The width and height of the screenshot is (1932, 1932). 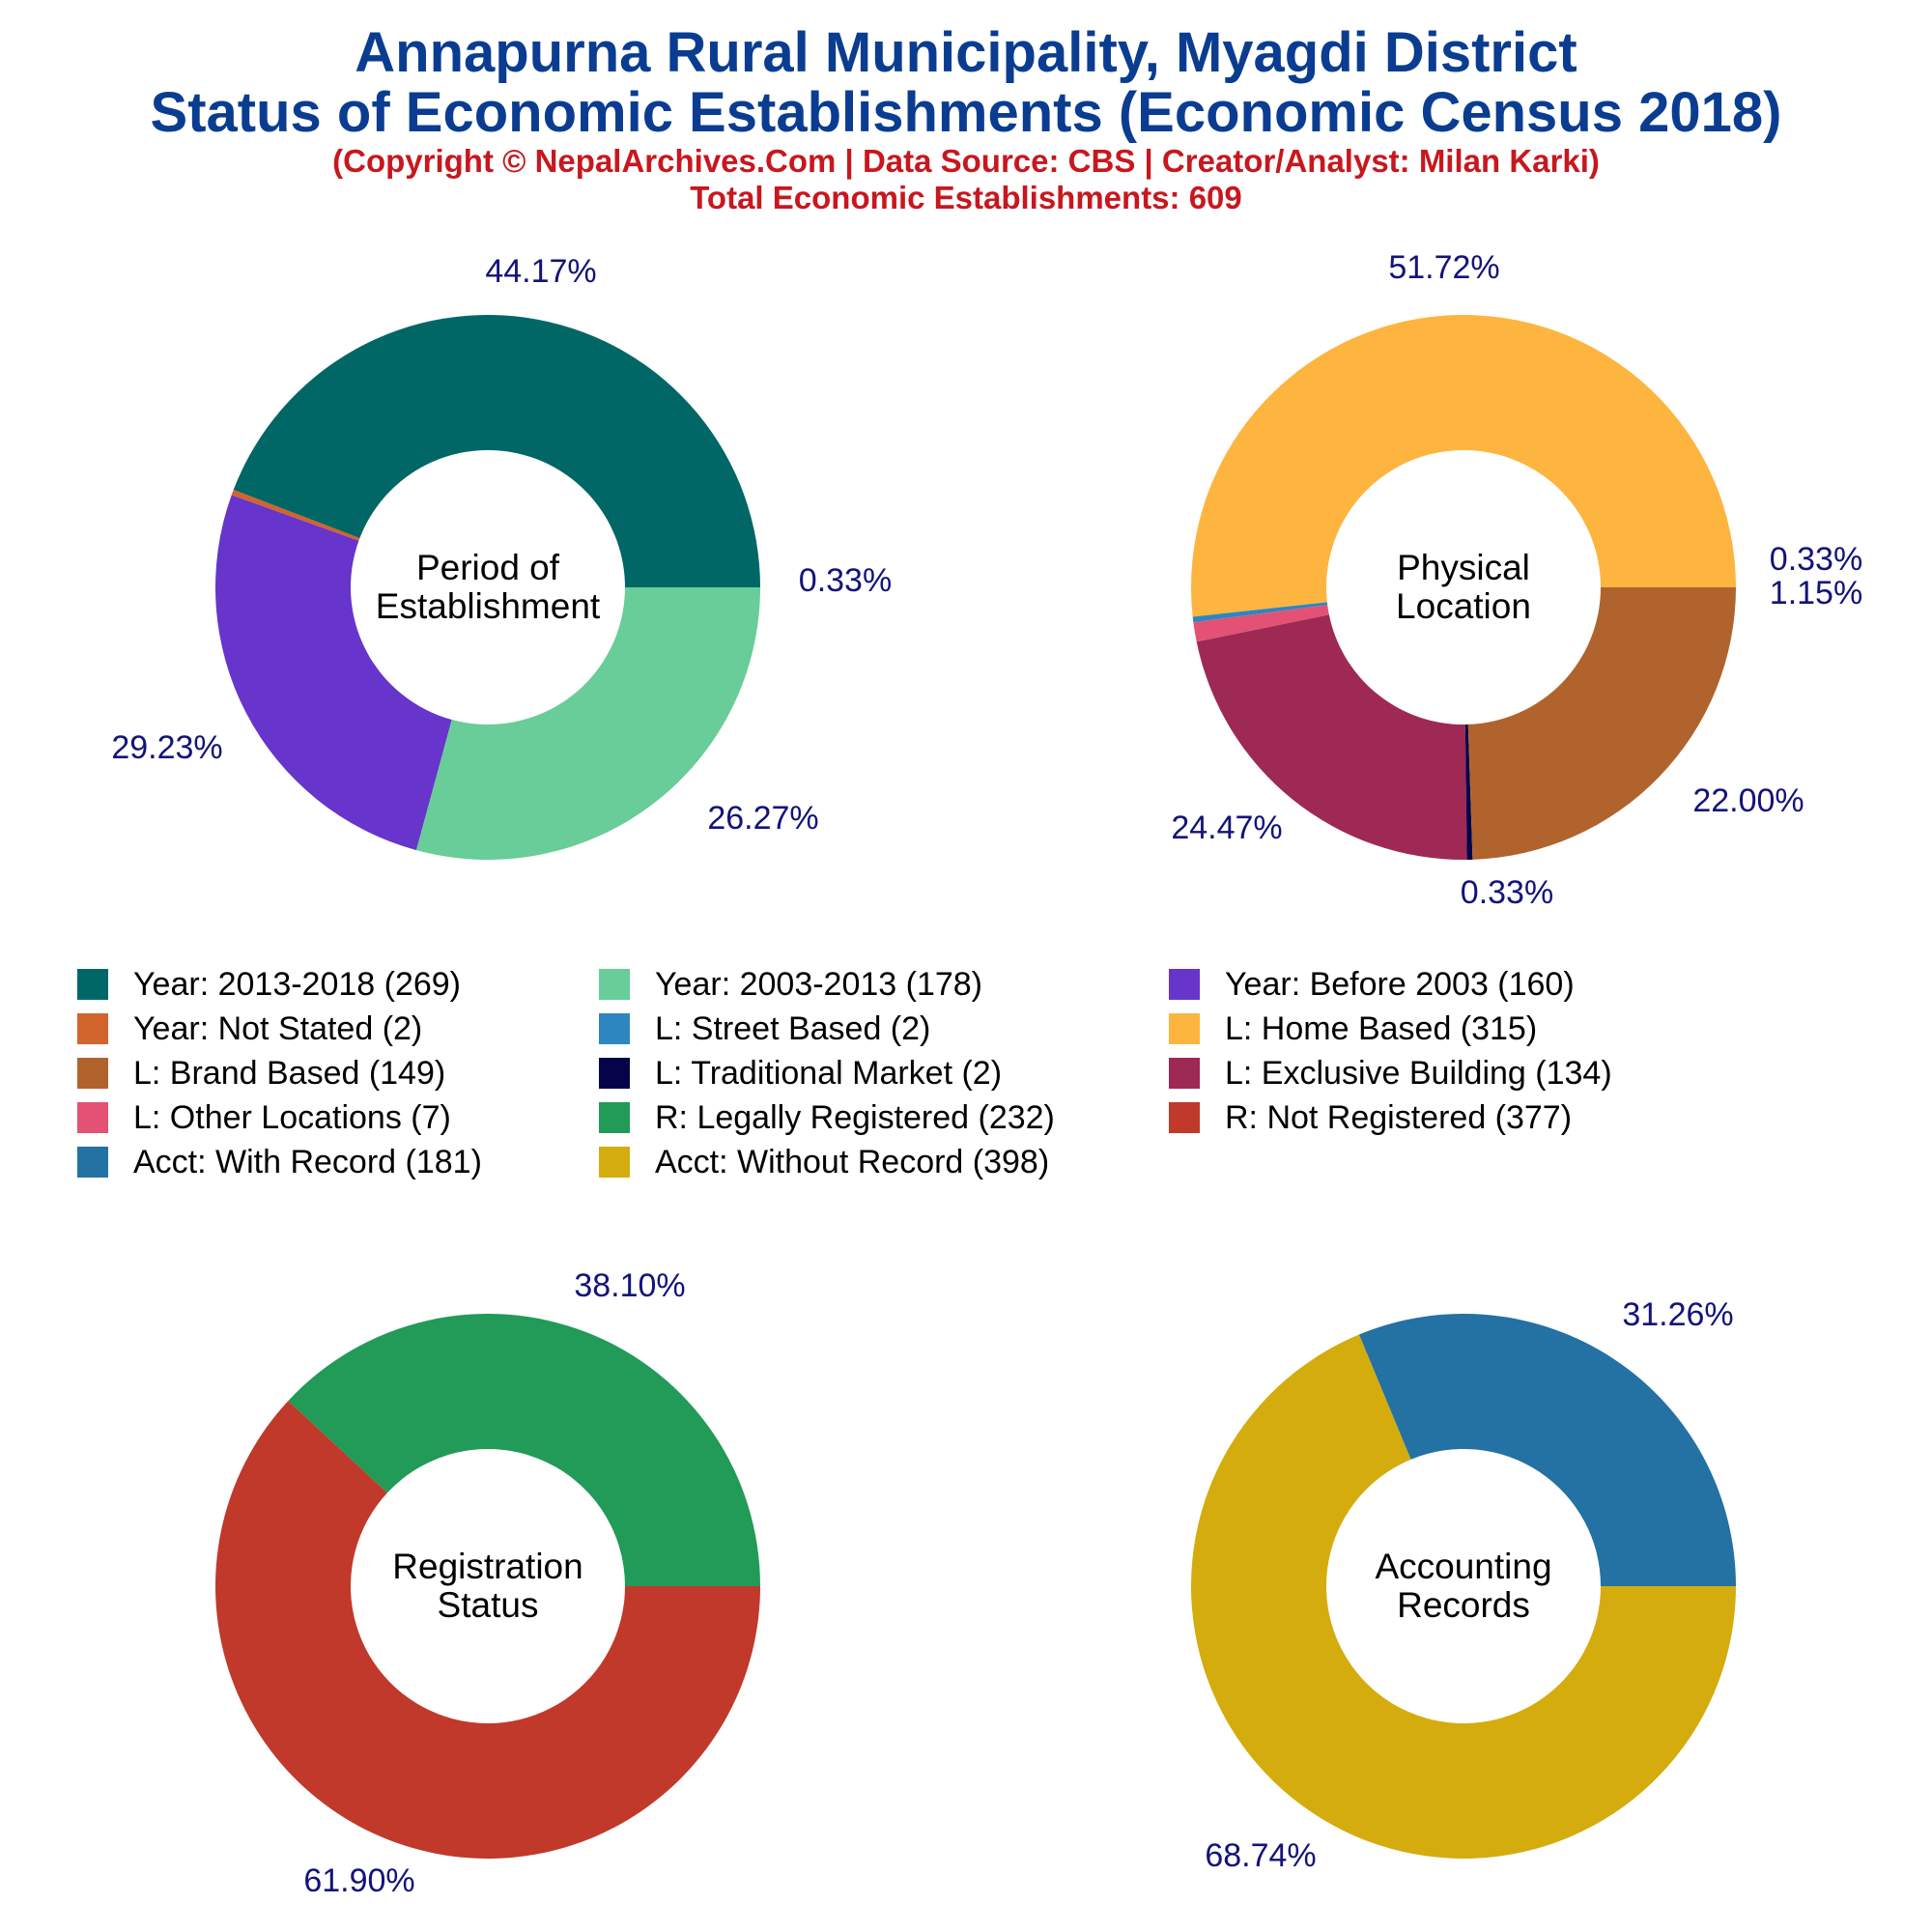 I want to click on slice-percent-label: 68.74%, so click(x=1260, y=1855).